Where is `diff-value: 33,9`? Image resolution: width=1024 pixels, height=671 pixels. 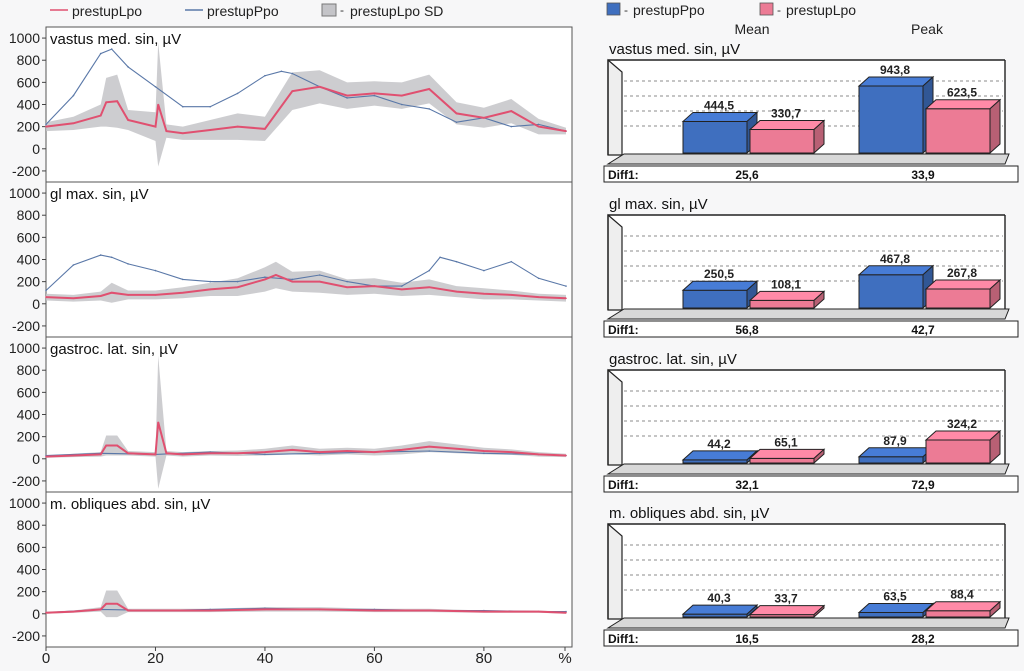
diff-value: 33,9 is located at coordinates (923, 175).